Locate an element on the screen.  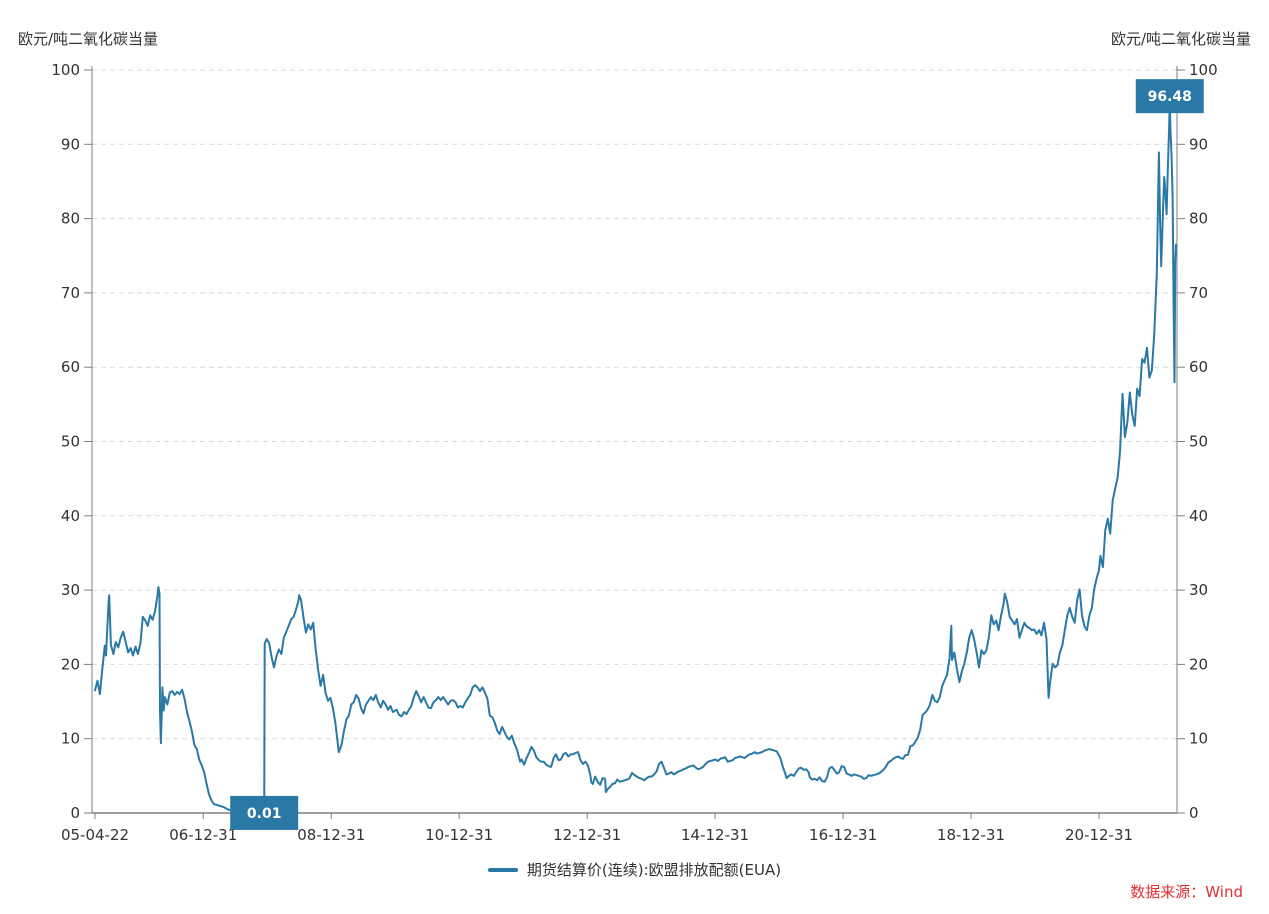
x-tick-label: 18-12-31 is located at coordinates (971, 835).